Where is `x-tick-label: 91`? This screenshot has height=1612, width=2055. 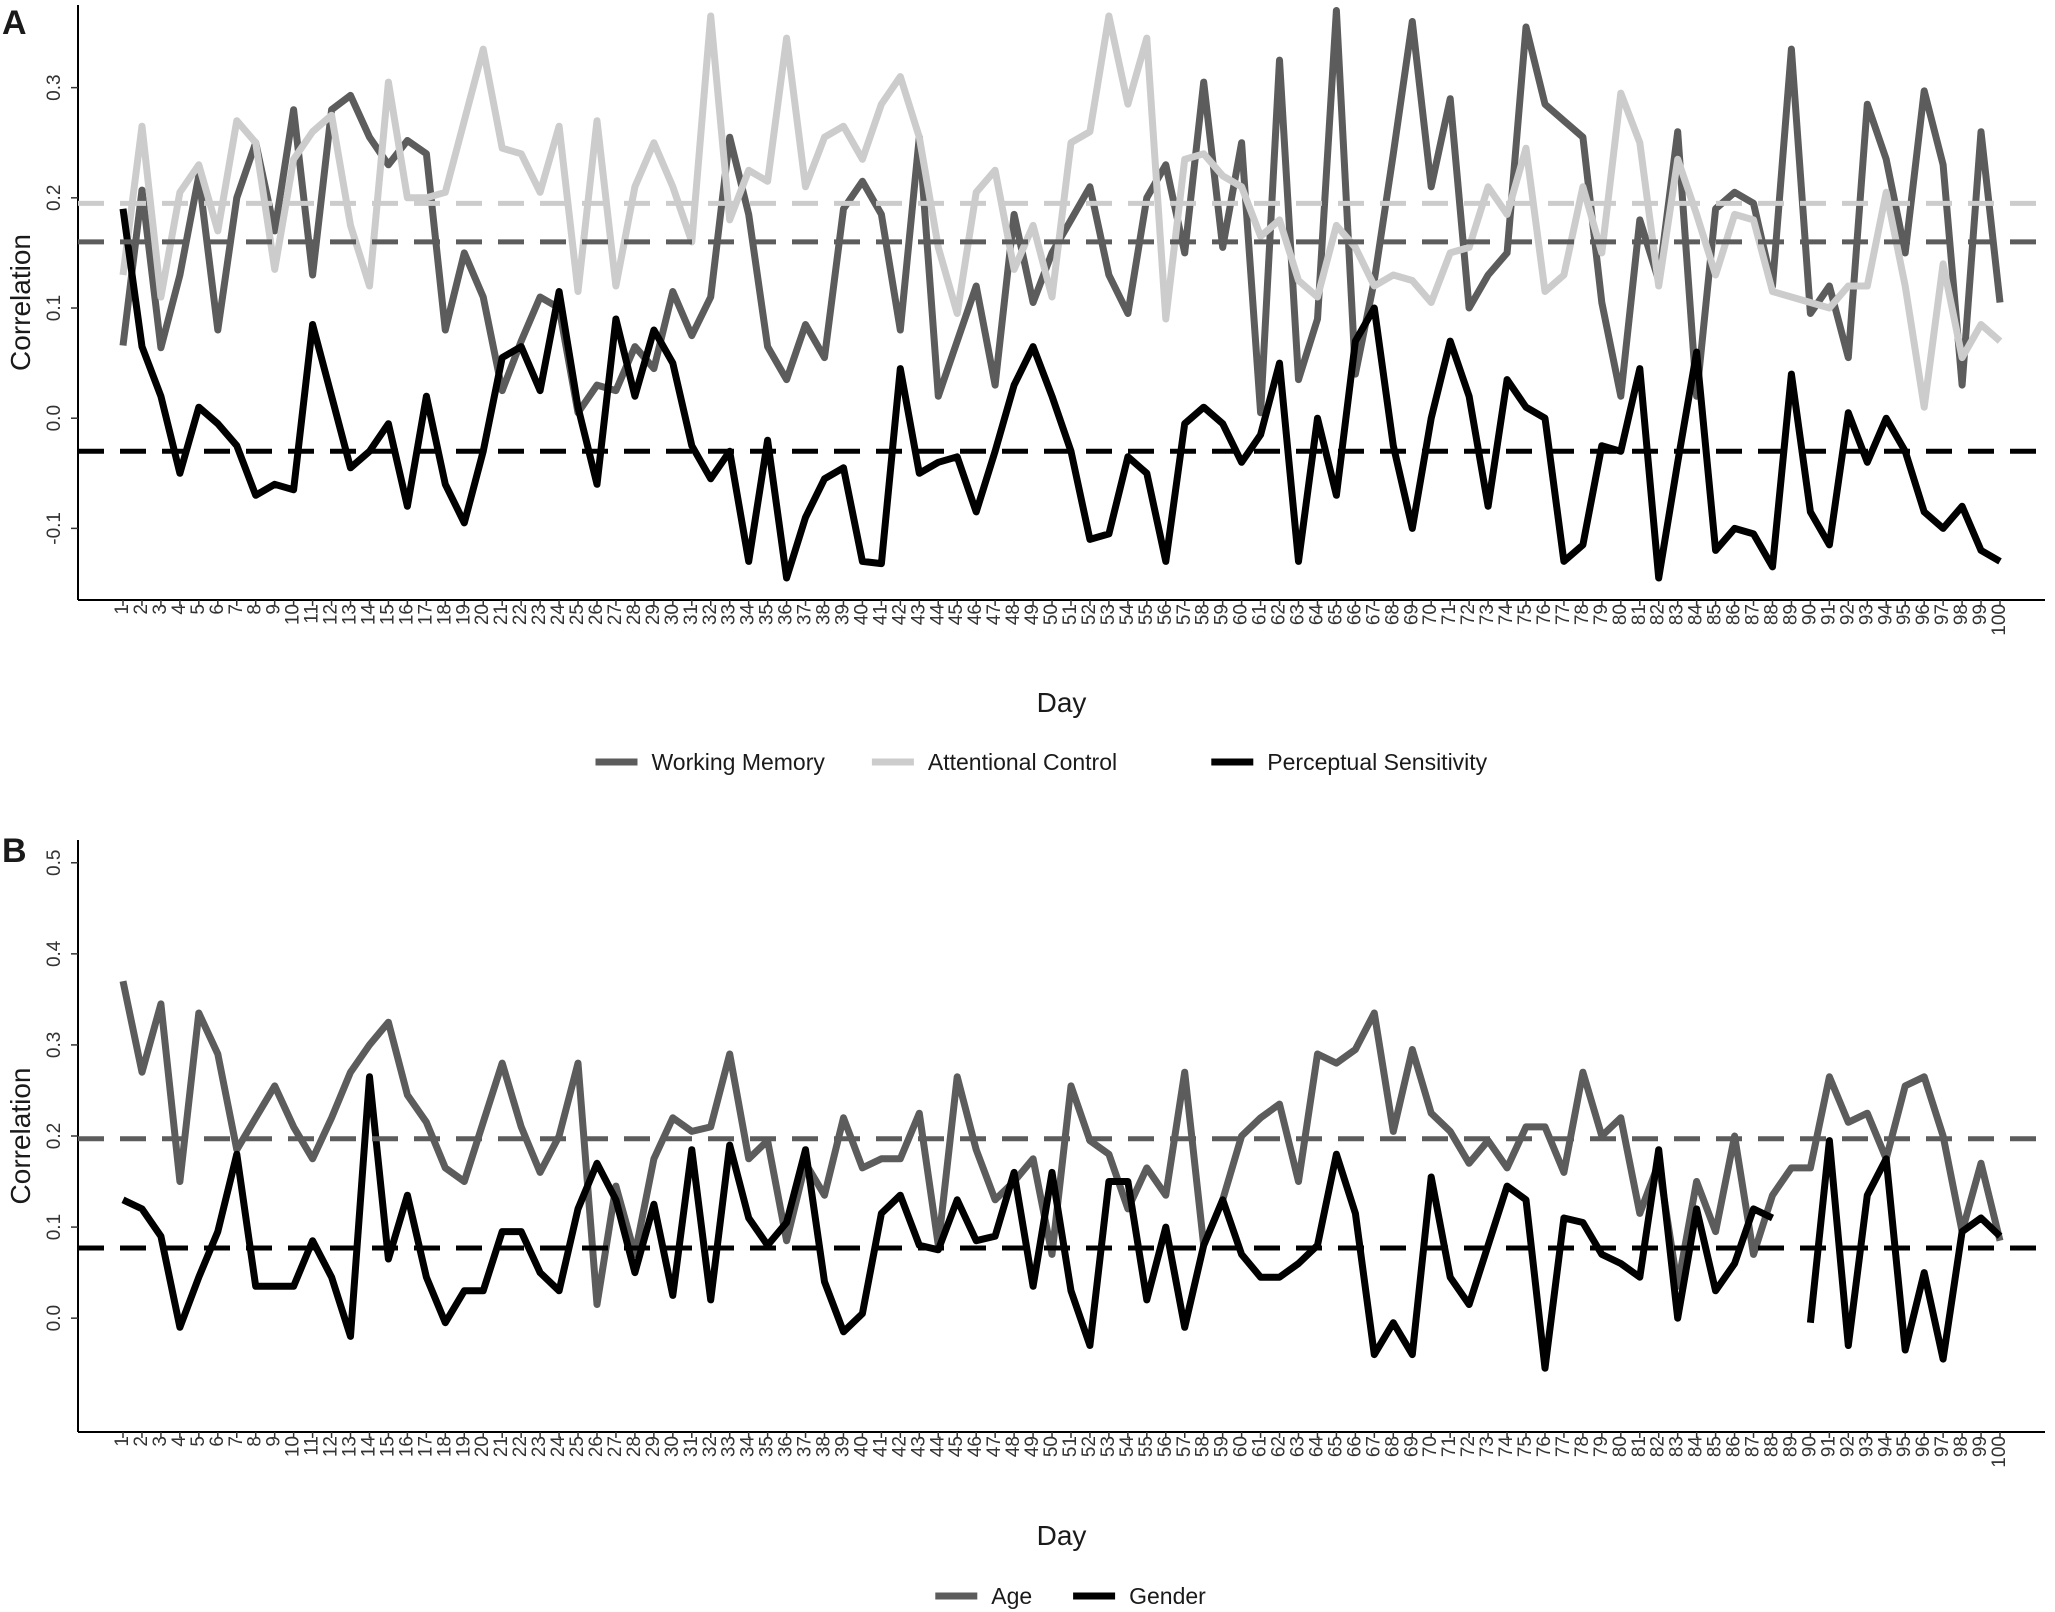
x-tick-label: 91 is located at coordinates (1828, 614).